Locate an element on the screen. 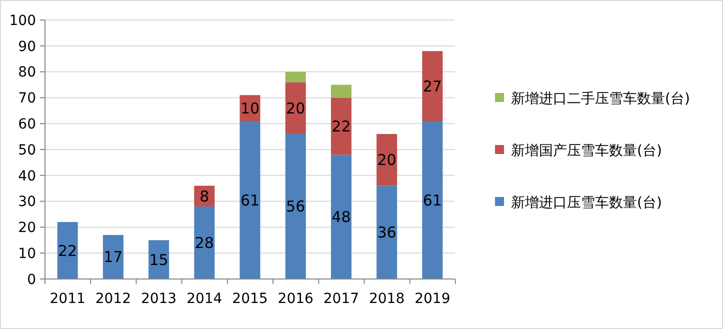 Image resolution: width=723 pixels, height=329 pixels. legend-label: 新增进口二手压雪车数量(台) is located at coordinates (600, 98).